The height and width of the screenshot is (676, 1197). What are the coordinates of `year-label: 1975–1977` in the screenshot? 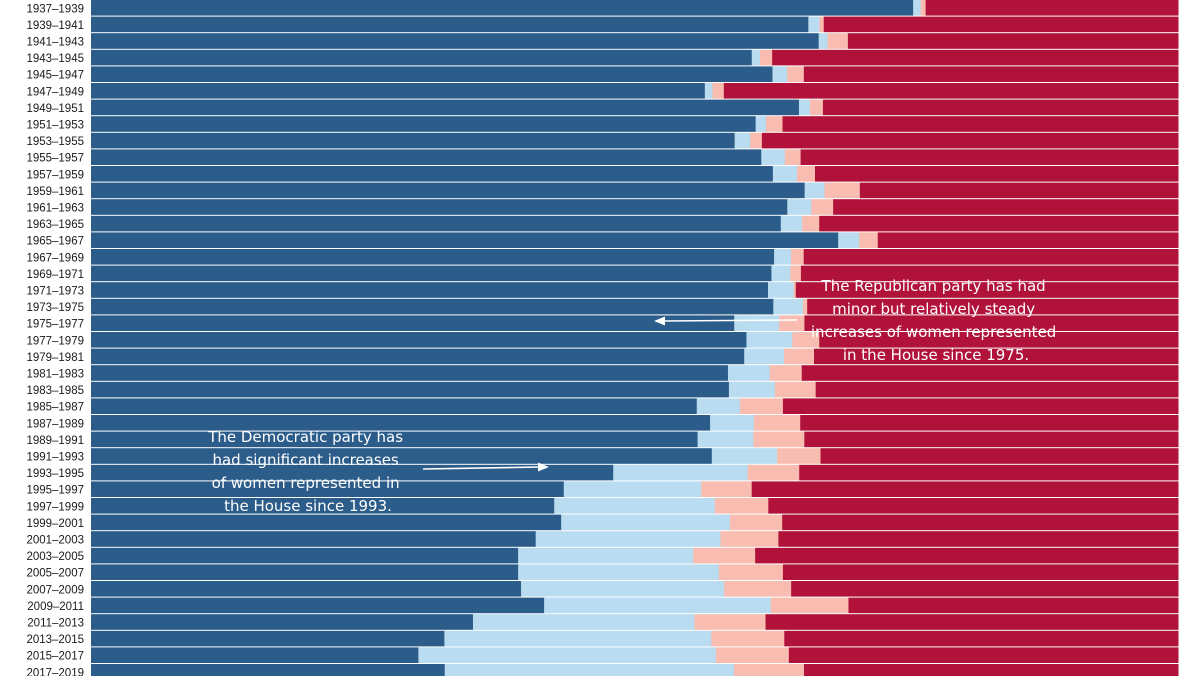 It's located at (55, 325).